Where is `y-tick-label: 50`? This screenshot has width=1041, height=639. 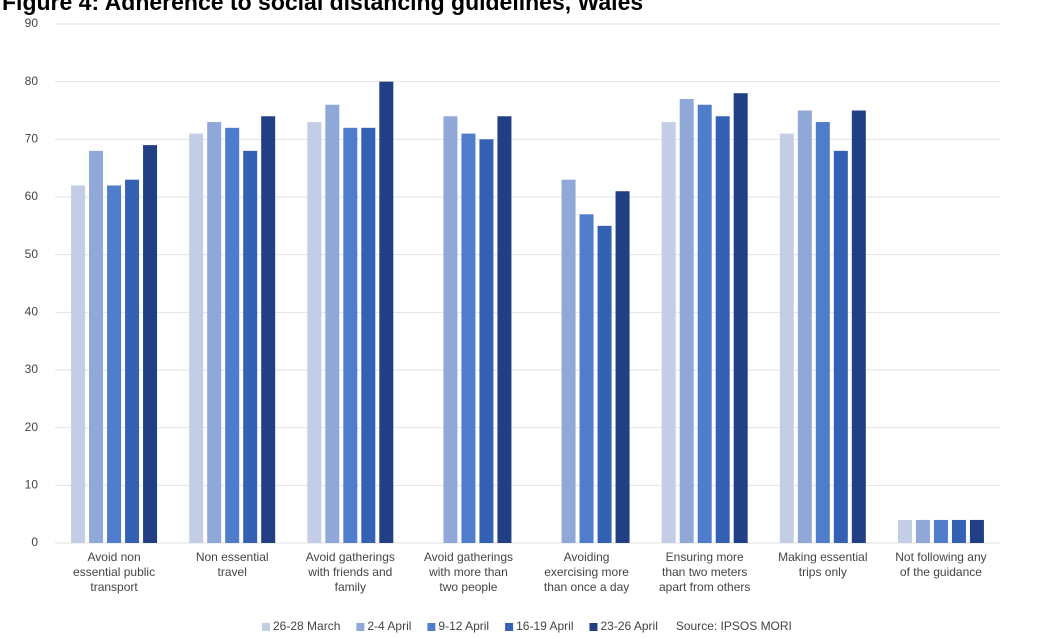
y-tick-label: 50 is located at coordinates (32, 254).